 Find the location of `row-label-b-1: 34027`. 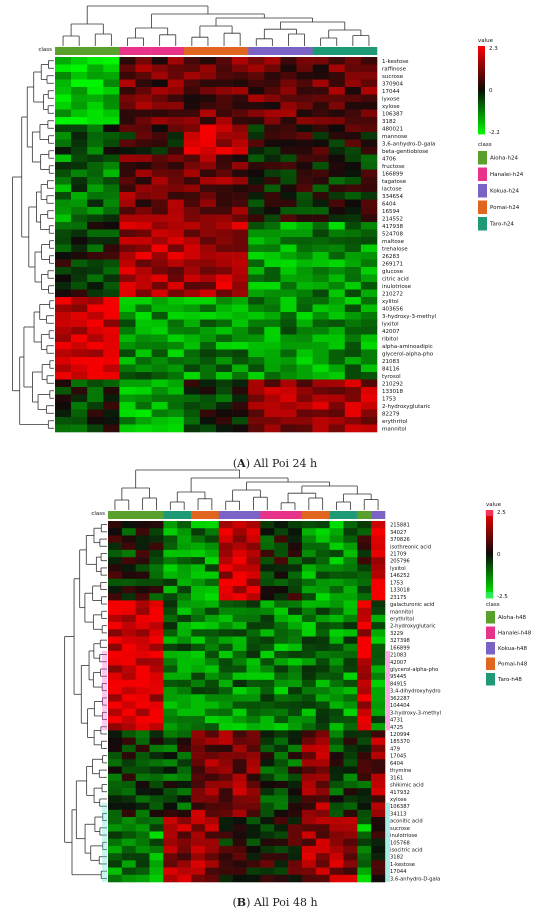

row-label-b-1: 34027 is located at coordinates (398, 533).